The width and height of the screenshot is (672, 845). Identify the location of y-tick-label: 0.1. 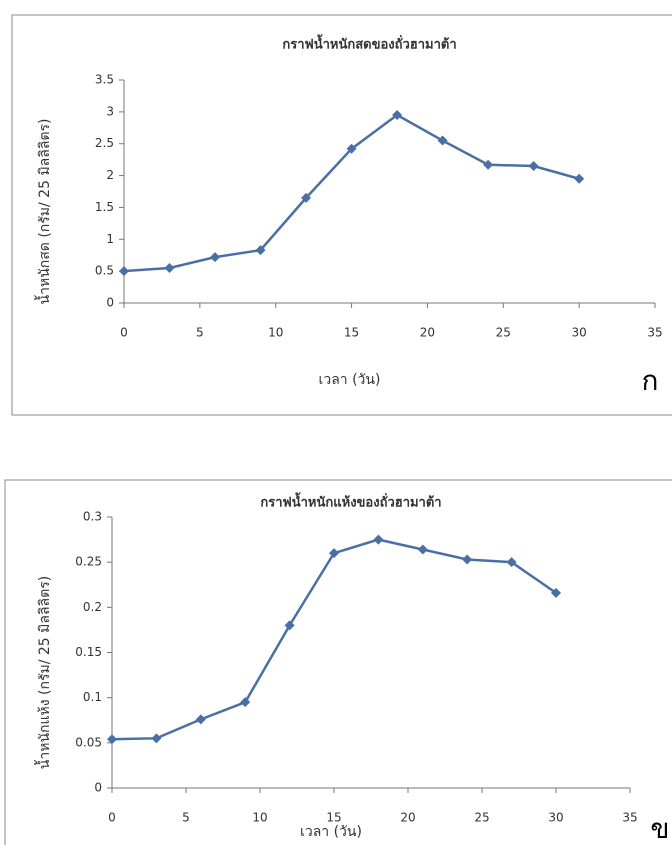
(92, 697).